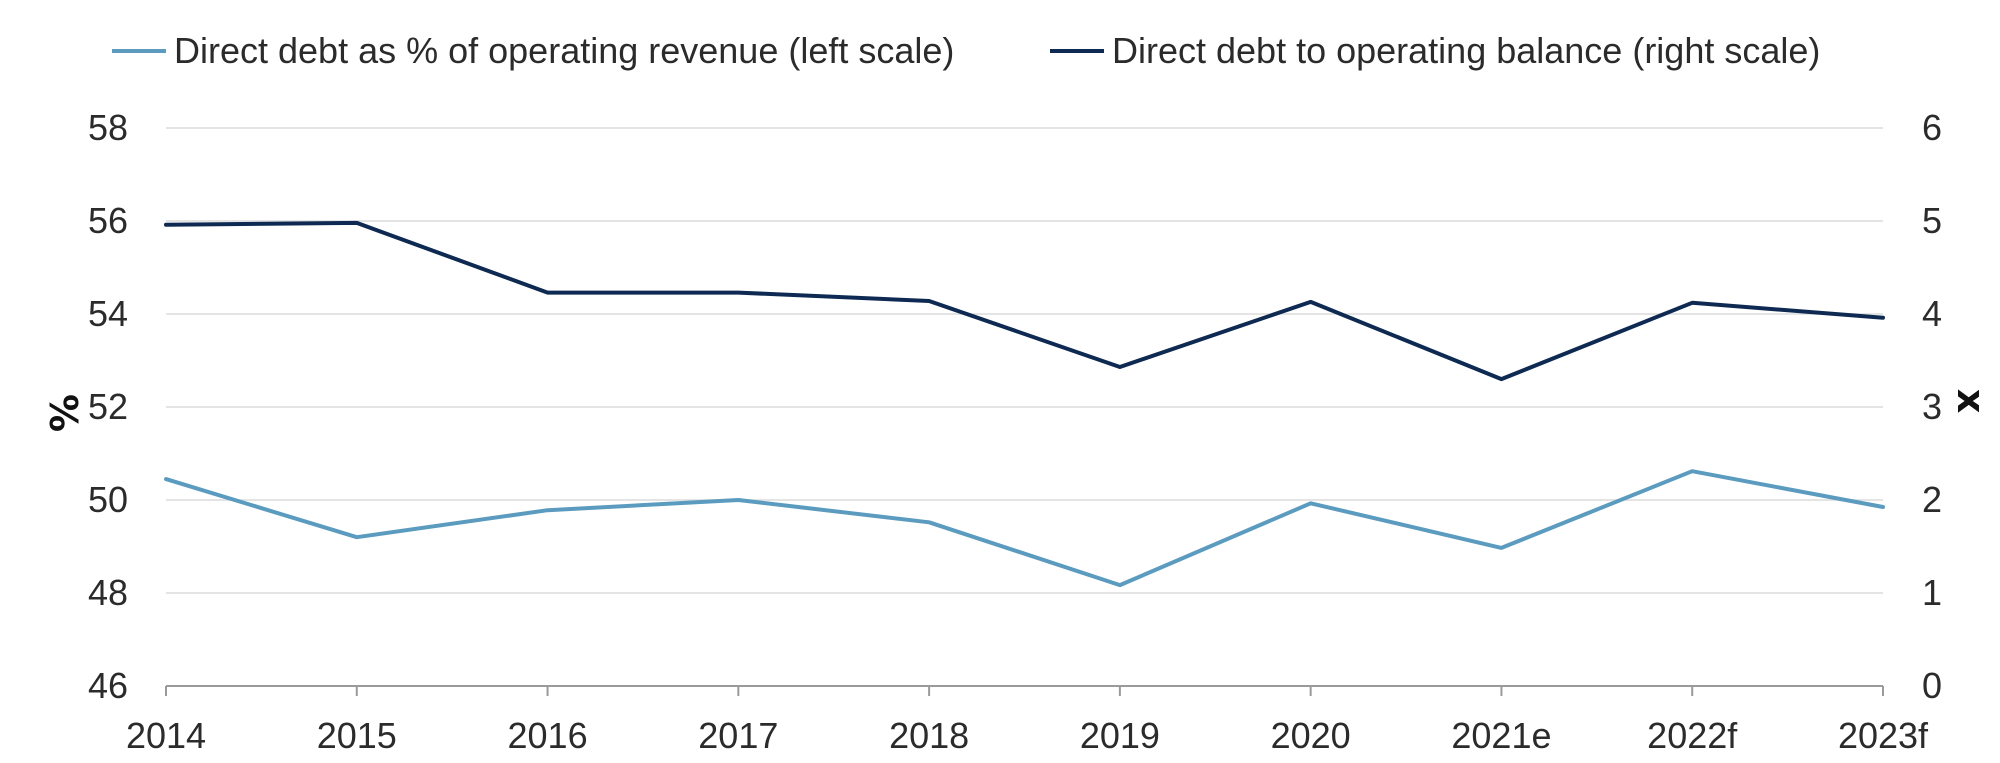 This screenshot has width=2000, height=763. What do you see at coordinates (929, 735) in the screenshot?
I see `x-tick-label: 2018` at bounding box center [929, 735].